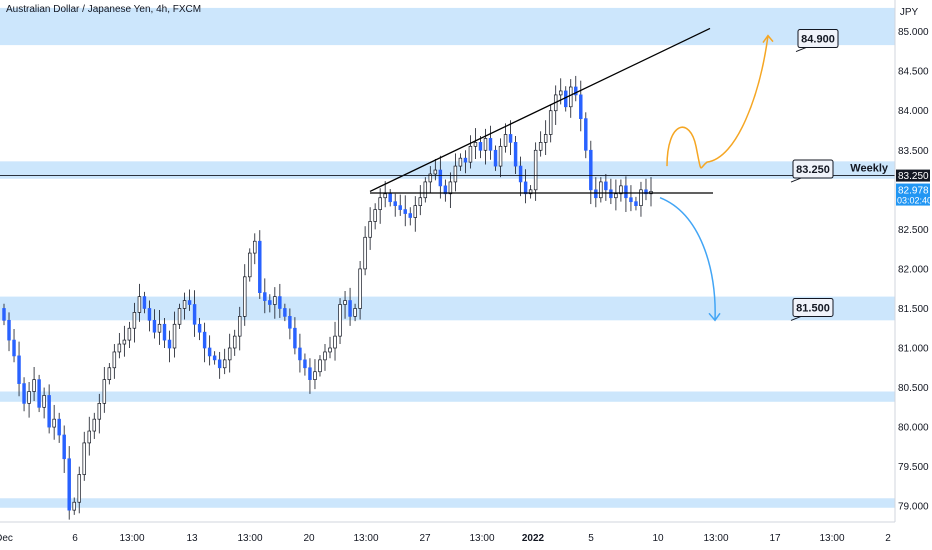 The width and height of the screenshot is (932, 550). What do you see at coordinates (818, 40) in the screenshot?
I see `callout-label: 84.900` at bounding box center [818, 40].